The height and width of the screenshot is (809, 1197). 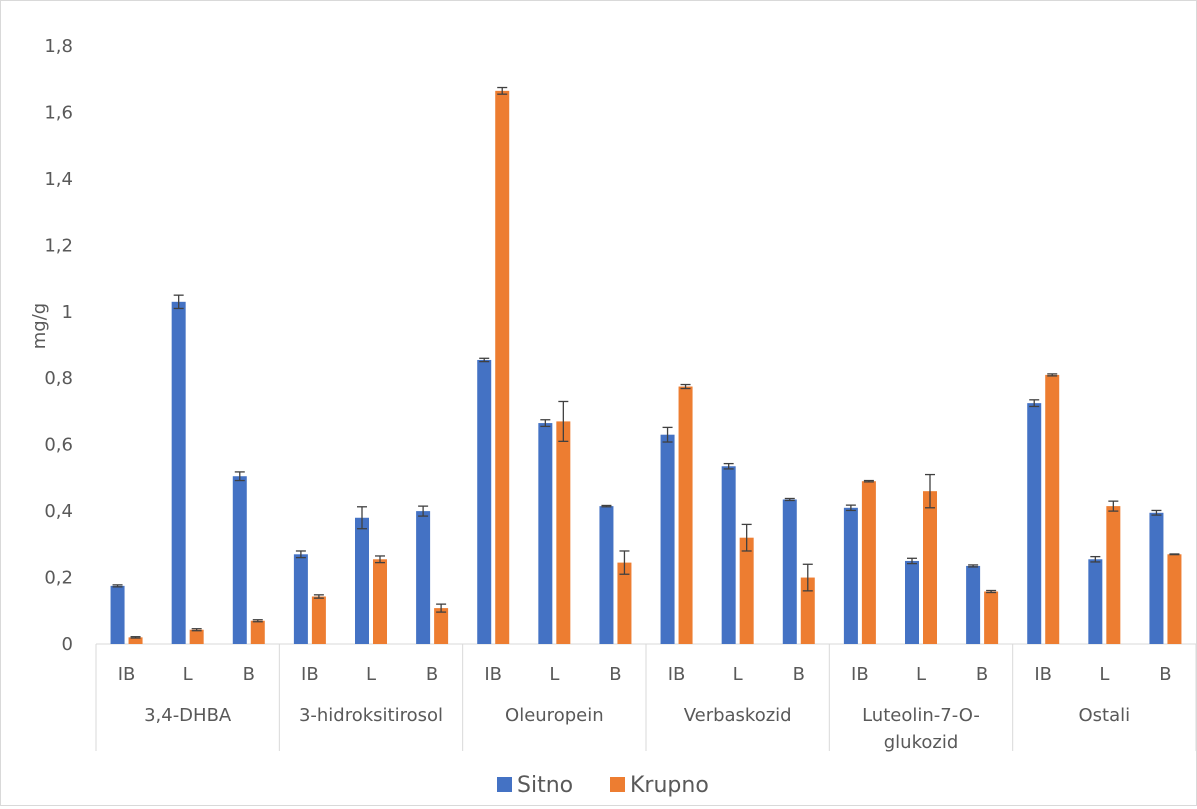 What do you see at coordinates (58, 578) in the screenshot?
I see `y-tick-label: 0,2` at bounding box center [58, 578].